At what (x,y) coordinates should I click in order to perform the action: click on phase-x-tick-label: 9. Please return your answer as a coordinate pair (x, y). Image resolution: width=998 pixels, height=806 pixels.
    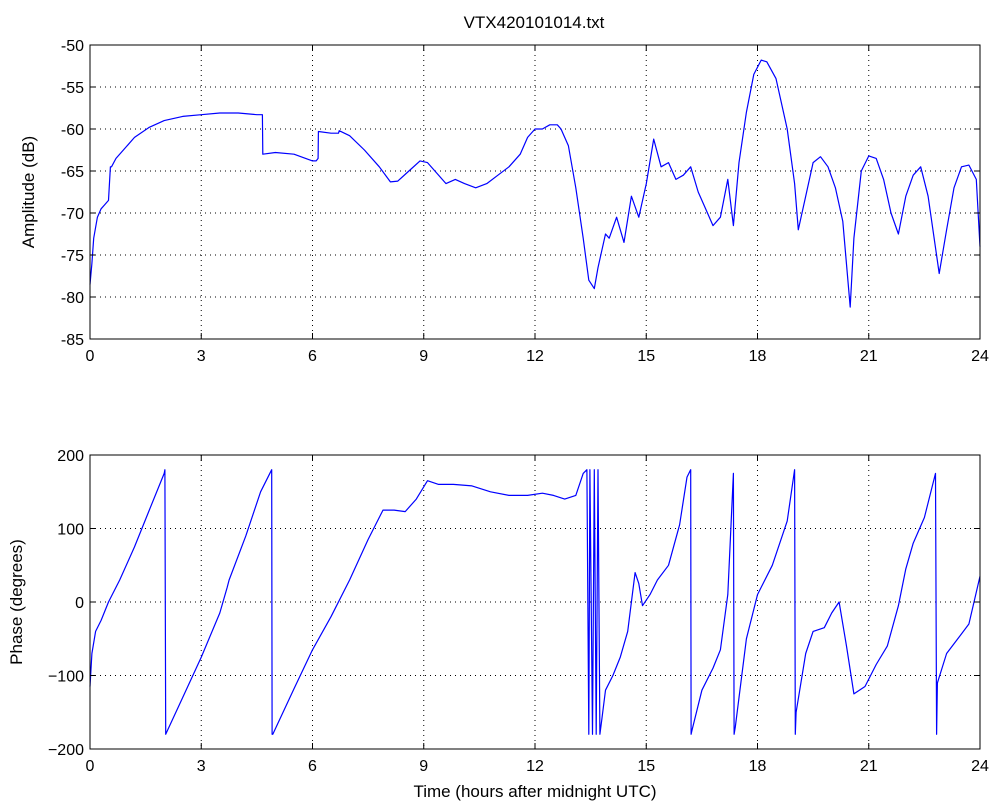
    Looking at the image, I should click on (423, 766).